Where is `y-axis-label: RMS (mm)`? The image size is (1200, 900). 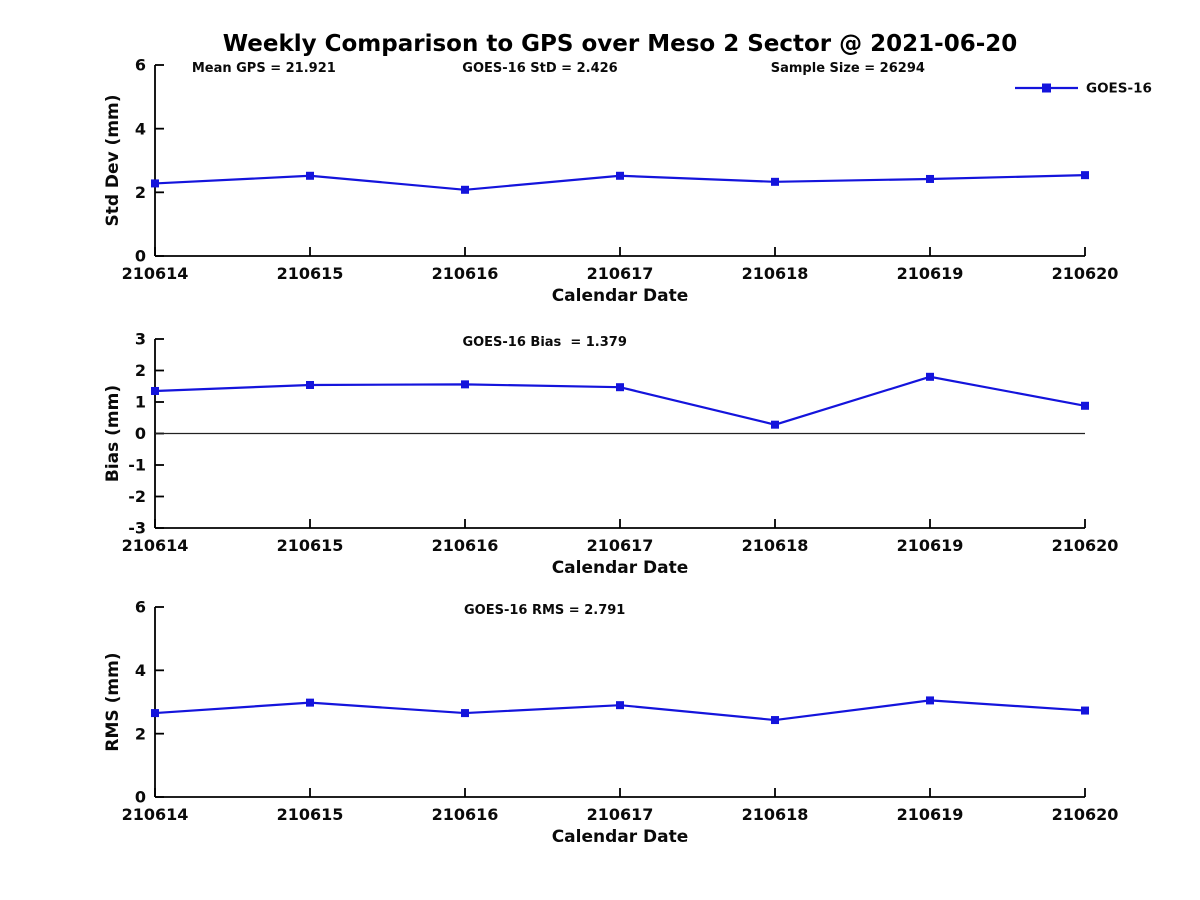
y-axis-label: RMS (mm) is located at coordinates (113, 701).